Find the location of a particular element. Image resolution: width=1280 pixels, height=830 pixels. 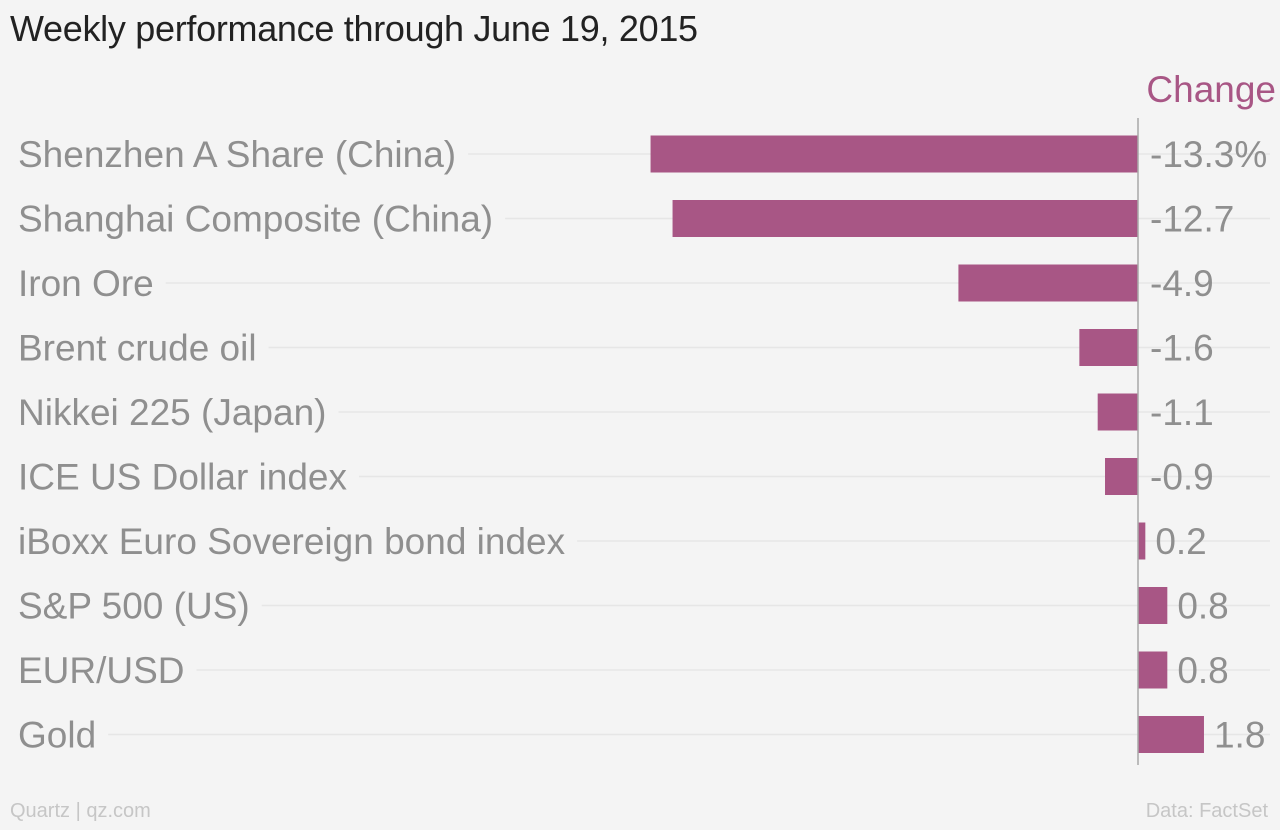

bar-shanghai-composite-china is located at coordinates (905, 218).